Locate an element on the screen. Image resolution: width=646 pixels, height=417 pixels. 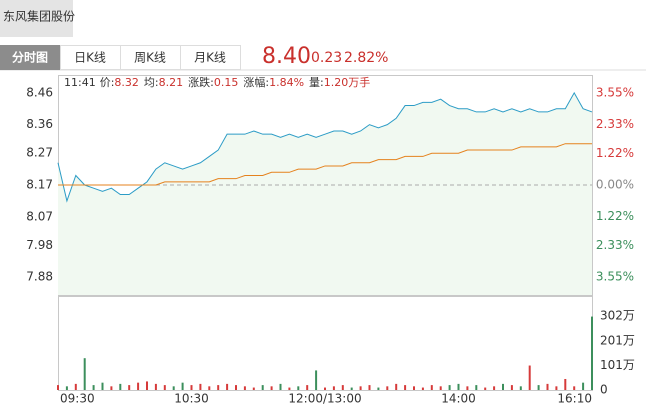
y-tick-label: 7.98 is located at coordinates (39, 245).